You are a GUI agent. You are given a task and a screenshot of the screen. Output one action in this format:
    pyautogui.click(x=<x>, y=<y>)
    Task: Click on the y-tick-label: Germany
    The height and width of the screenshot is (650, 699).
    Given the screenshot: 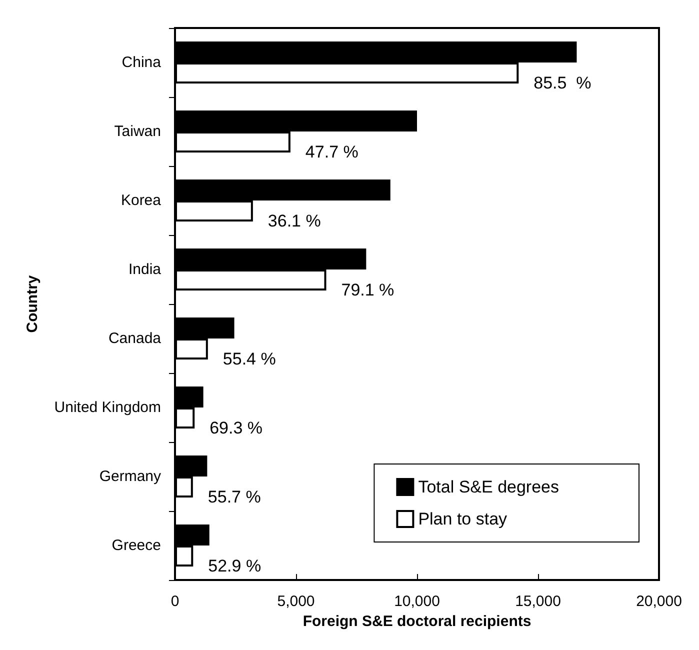 What is the action you would take?
    pyautogui.click(x=130, y=476)
    